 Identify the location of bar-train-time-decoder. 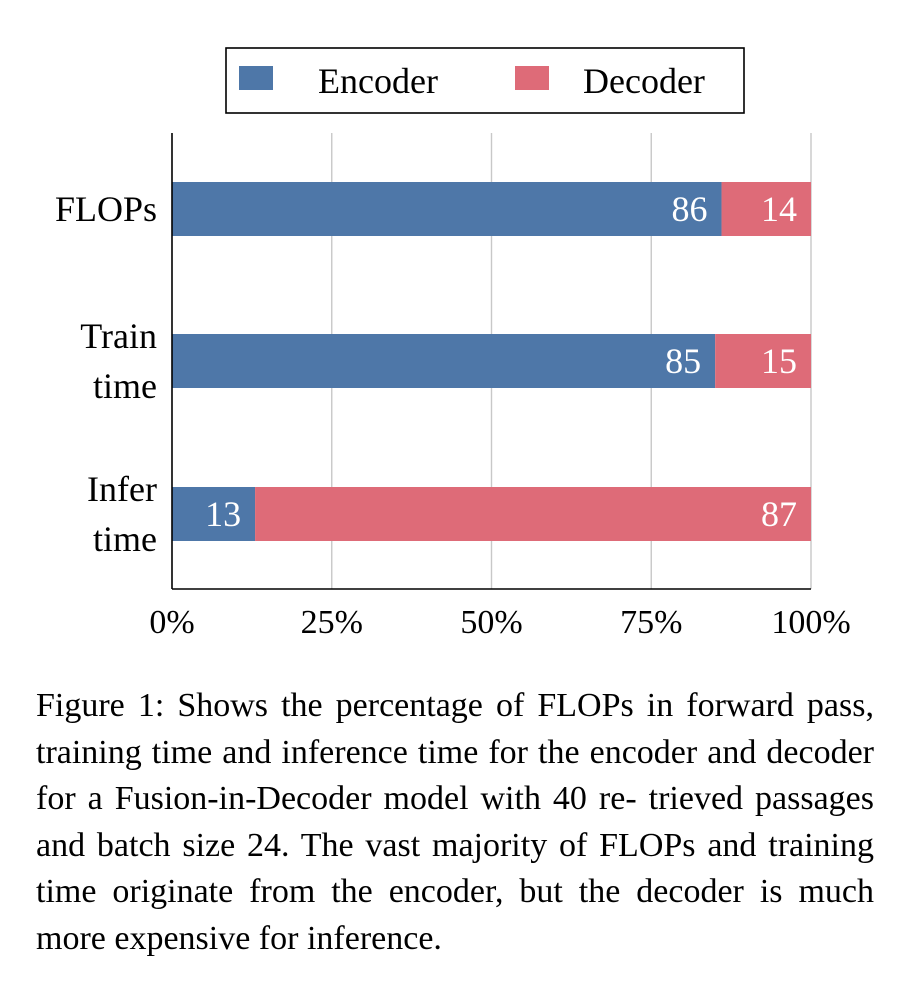
(763, 361).